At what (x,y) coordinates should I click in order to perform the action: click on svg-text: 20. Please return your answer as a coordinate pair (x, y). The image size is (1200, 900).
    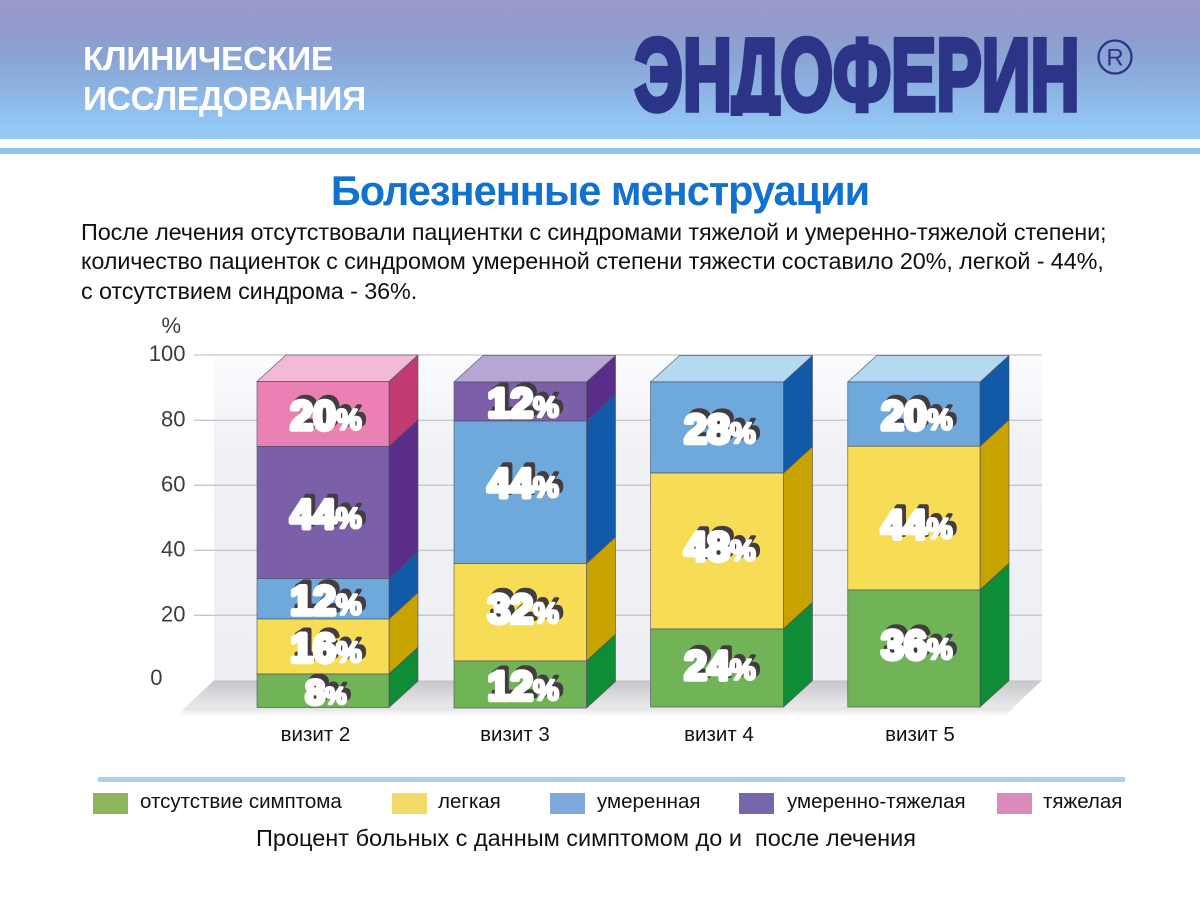
    Looking at the image, I should click on (173, 614).